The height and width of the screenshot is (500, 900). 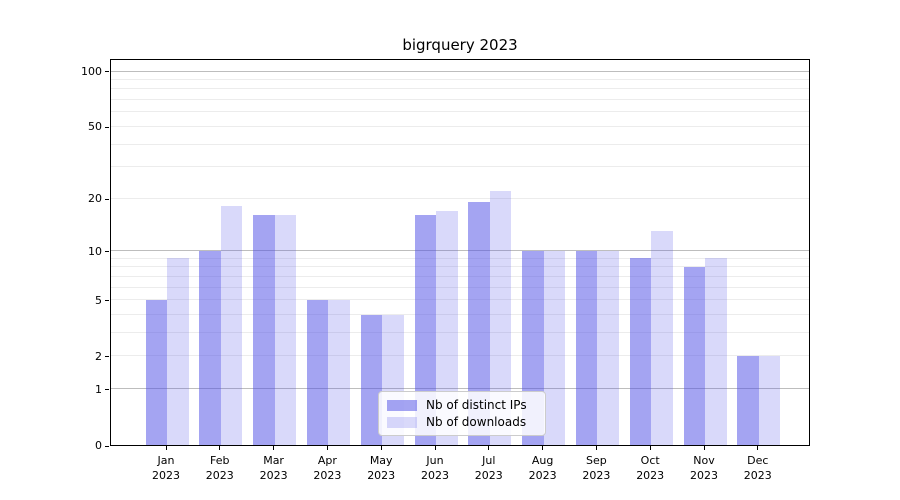 I want to click on x-tick-label: Apr 2023, so click(x=327, y=468).